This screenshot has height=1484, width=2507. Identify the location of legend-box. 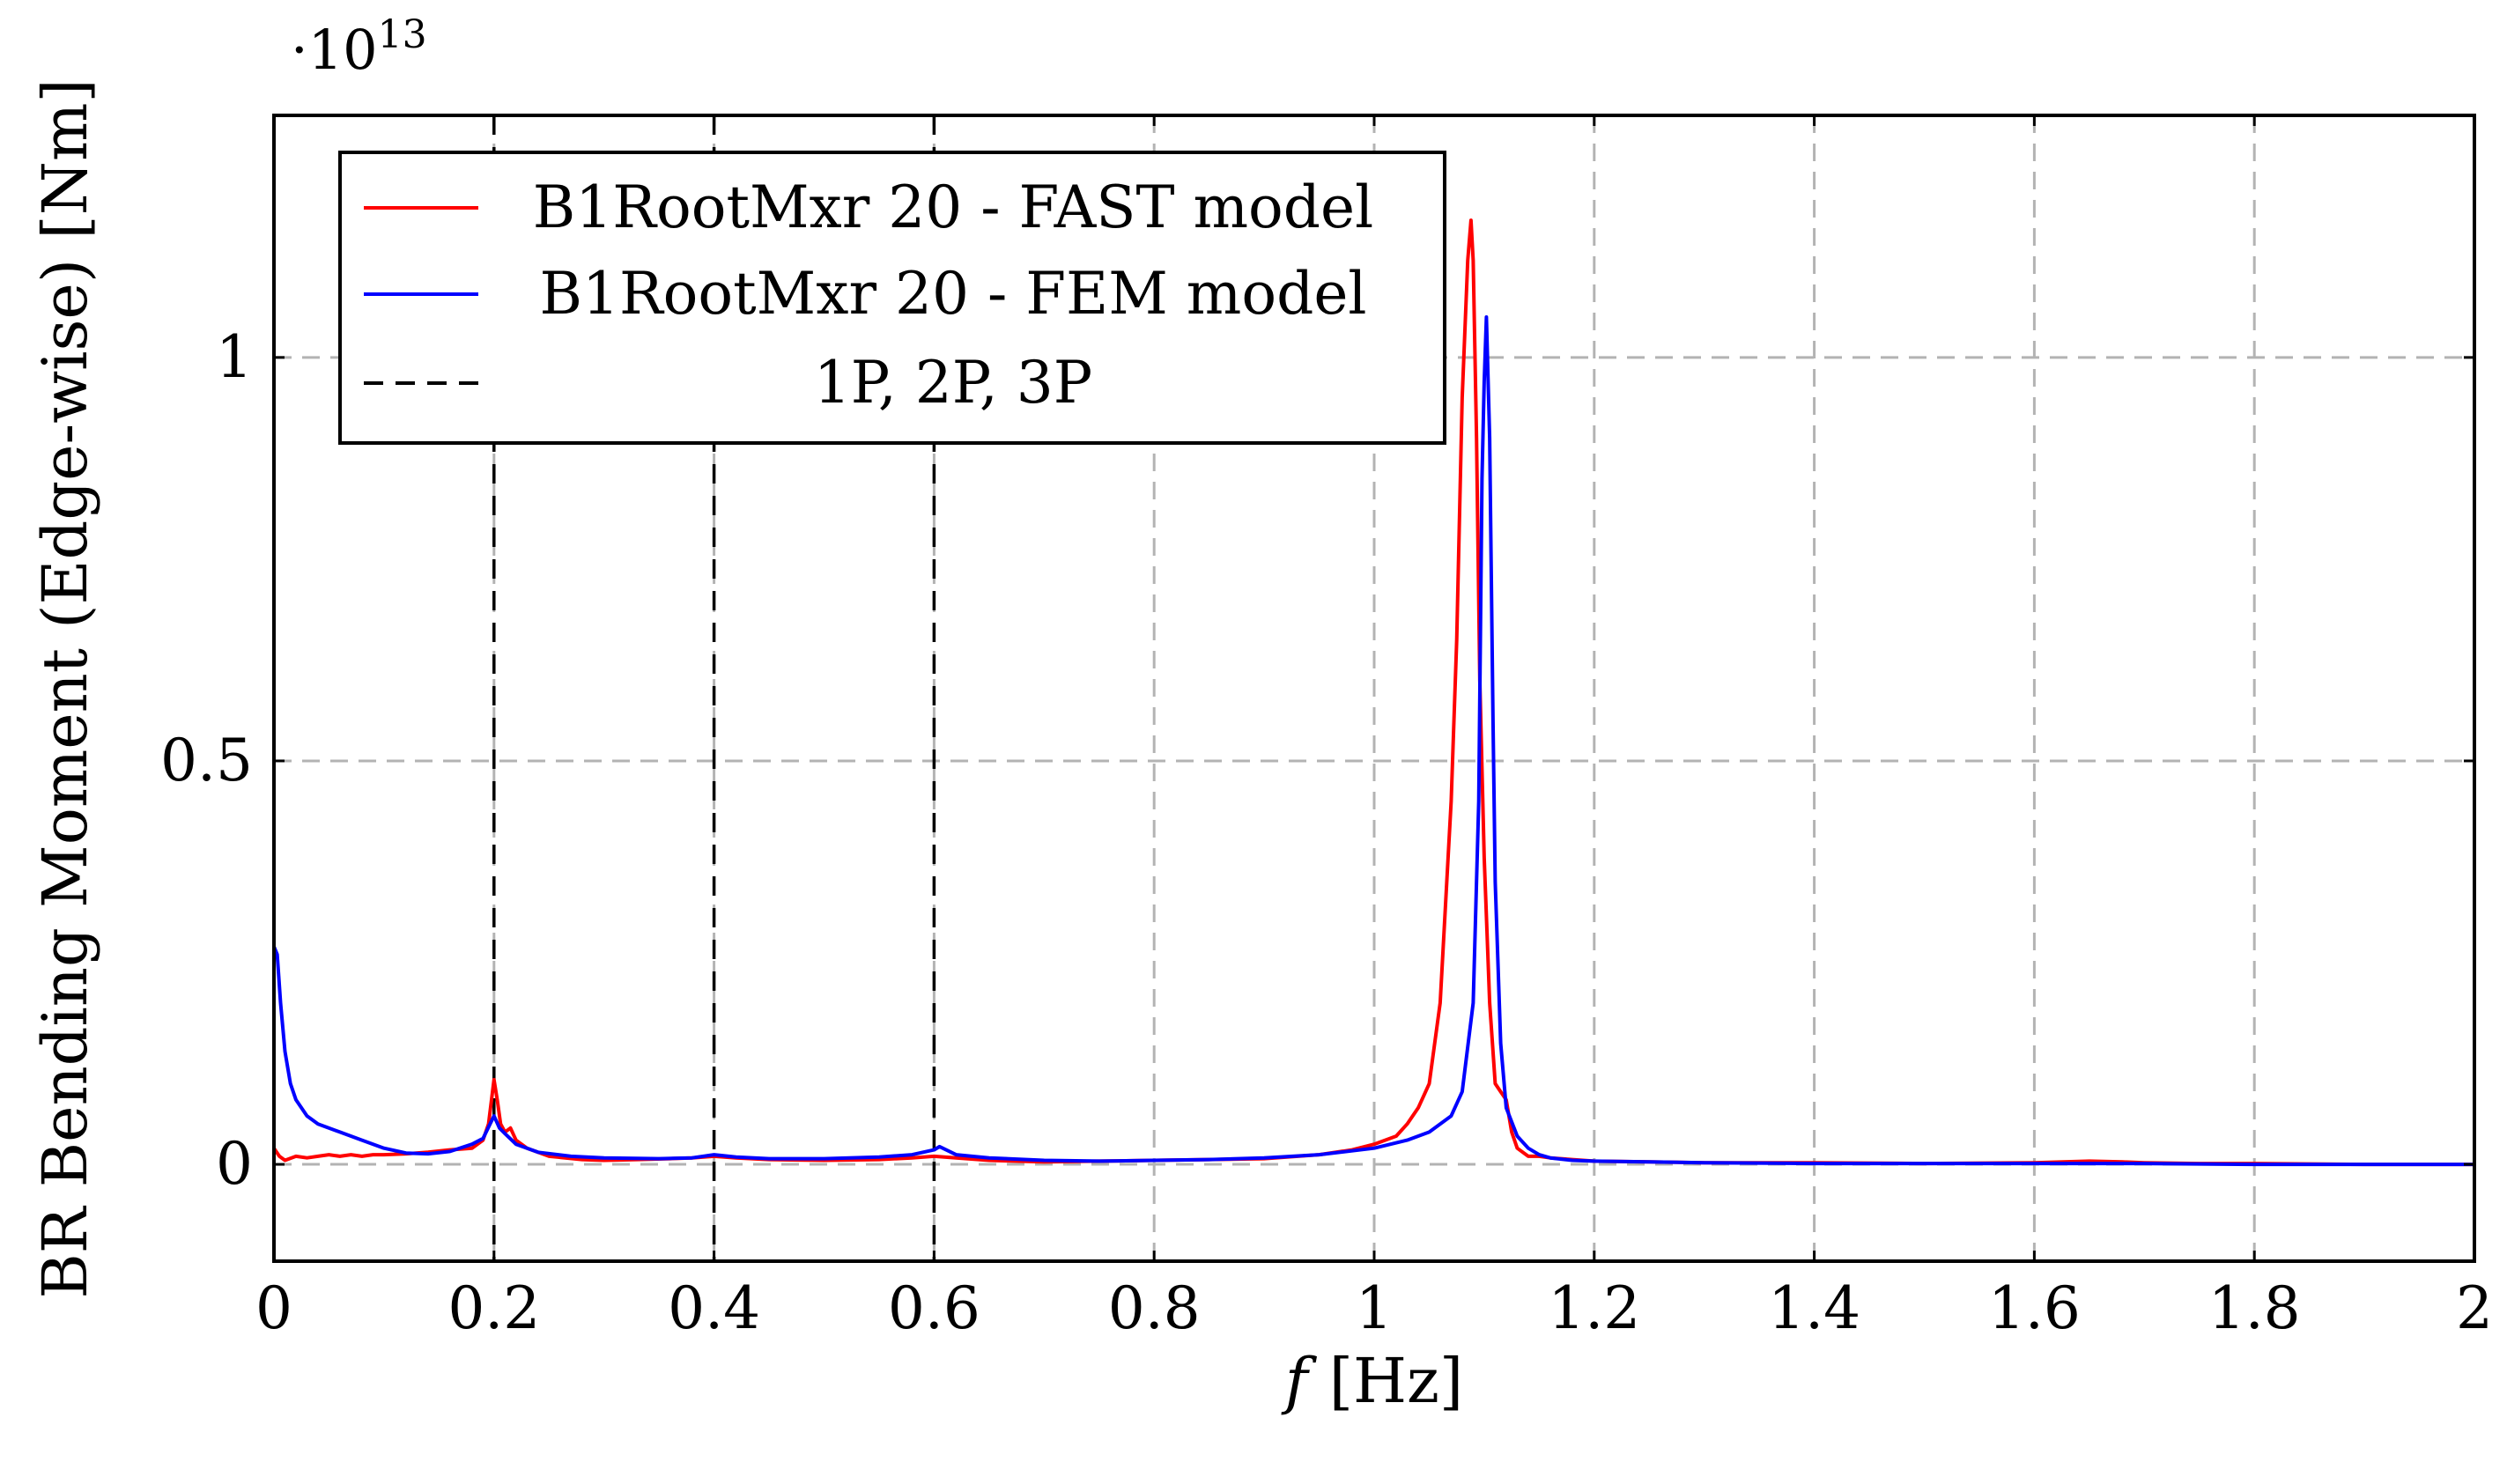
(892, 298).